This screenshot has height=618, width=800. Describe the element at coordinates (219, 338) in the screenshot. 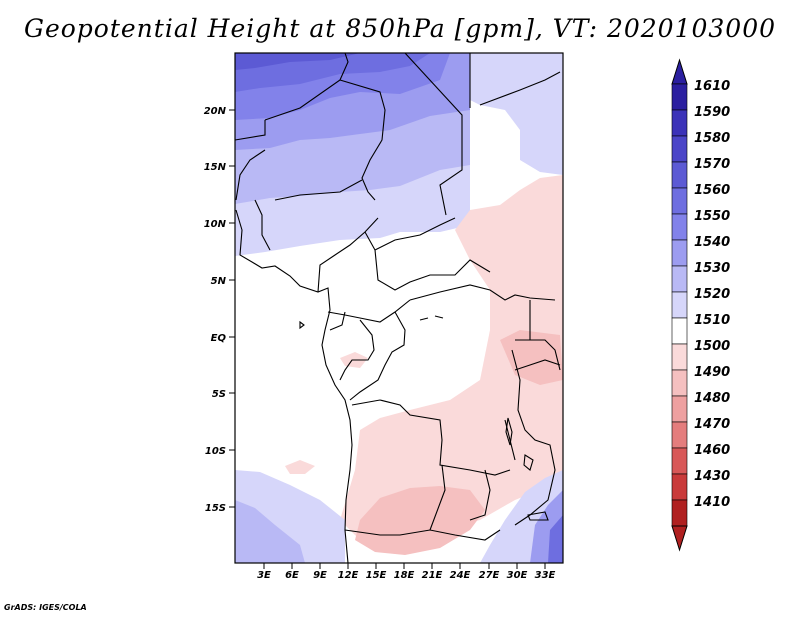

I see `lat-label: EQ` at that location.